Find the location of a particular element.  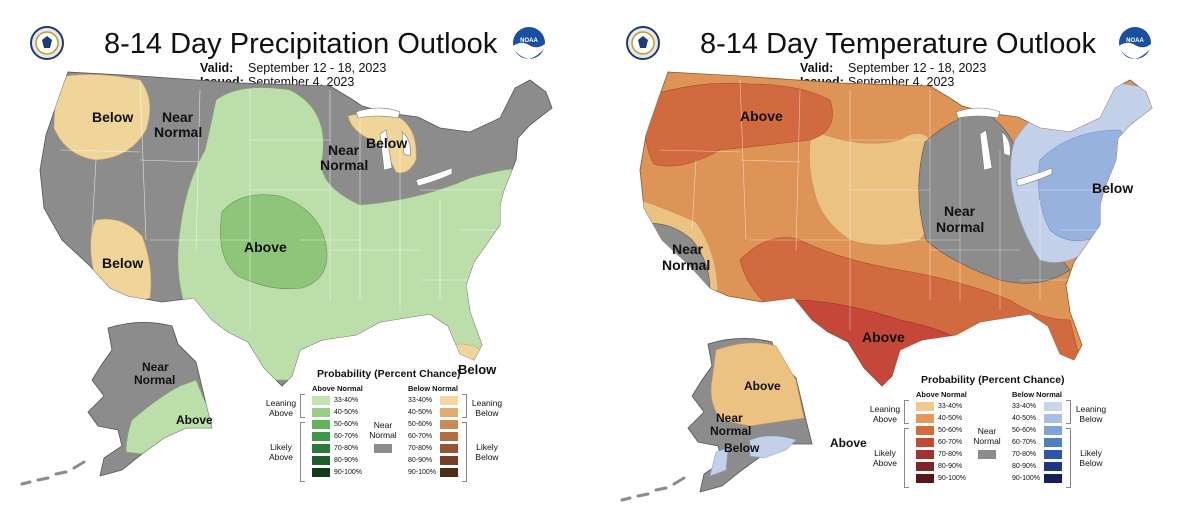

label-near-ak-2: Normal is located at coordinates (154, 380).